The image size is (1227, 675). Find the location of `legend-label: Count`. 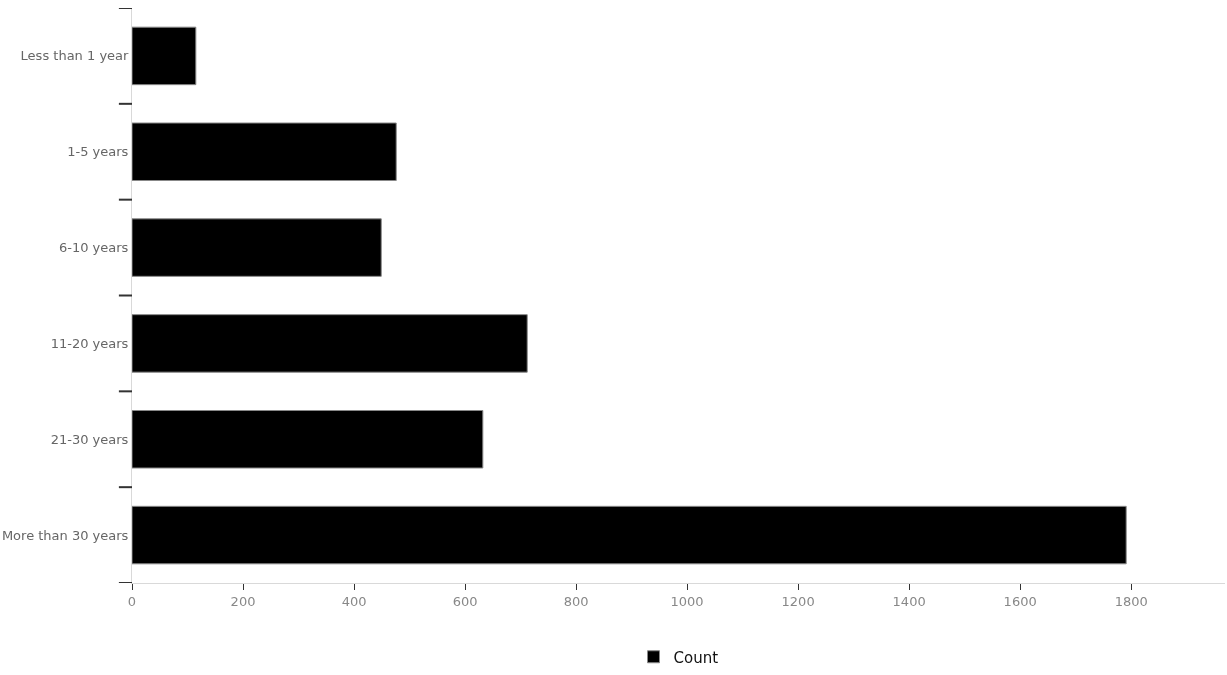

legend-label: Count is located at coordinates (696, 657).